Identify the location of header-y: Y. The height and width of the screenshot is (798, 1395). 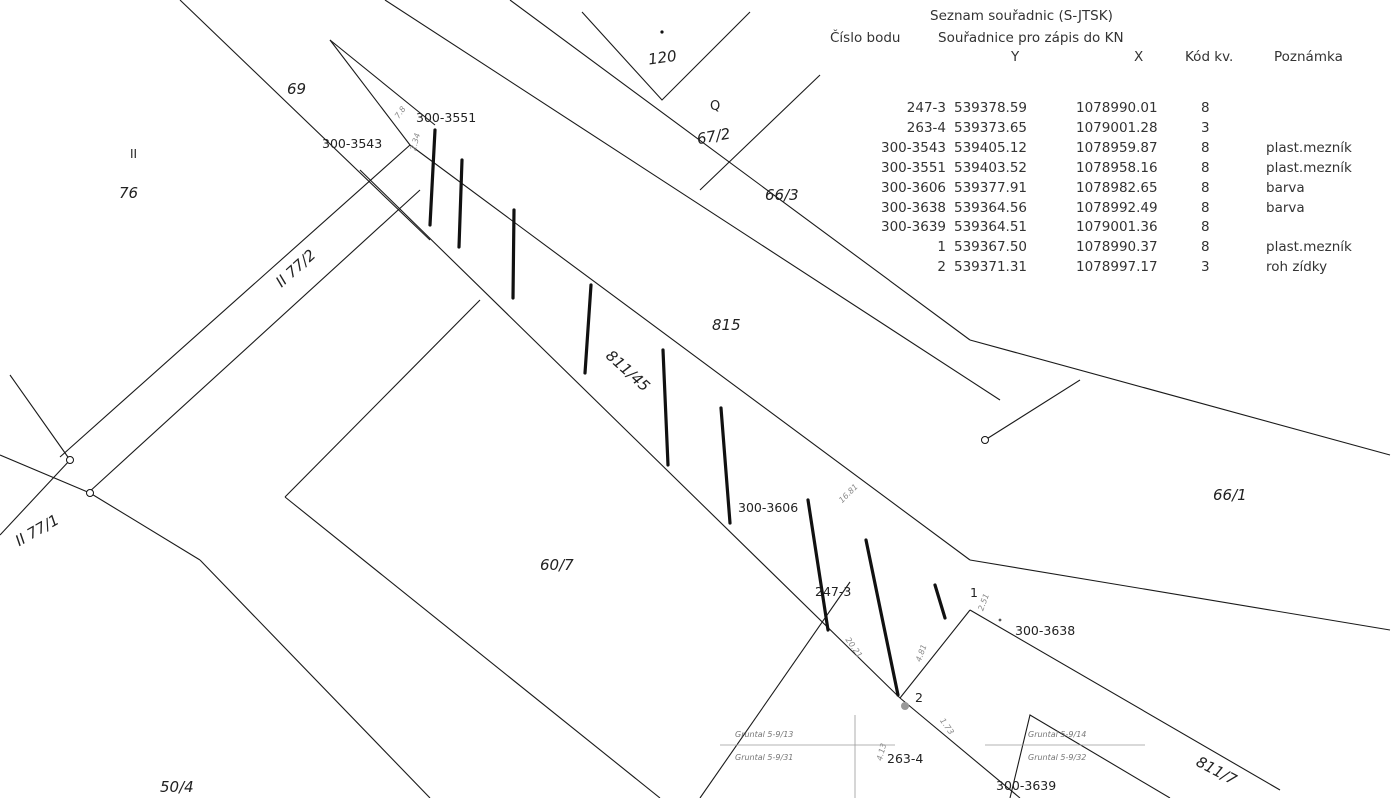
(1015, 57).